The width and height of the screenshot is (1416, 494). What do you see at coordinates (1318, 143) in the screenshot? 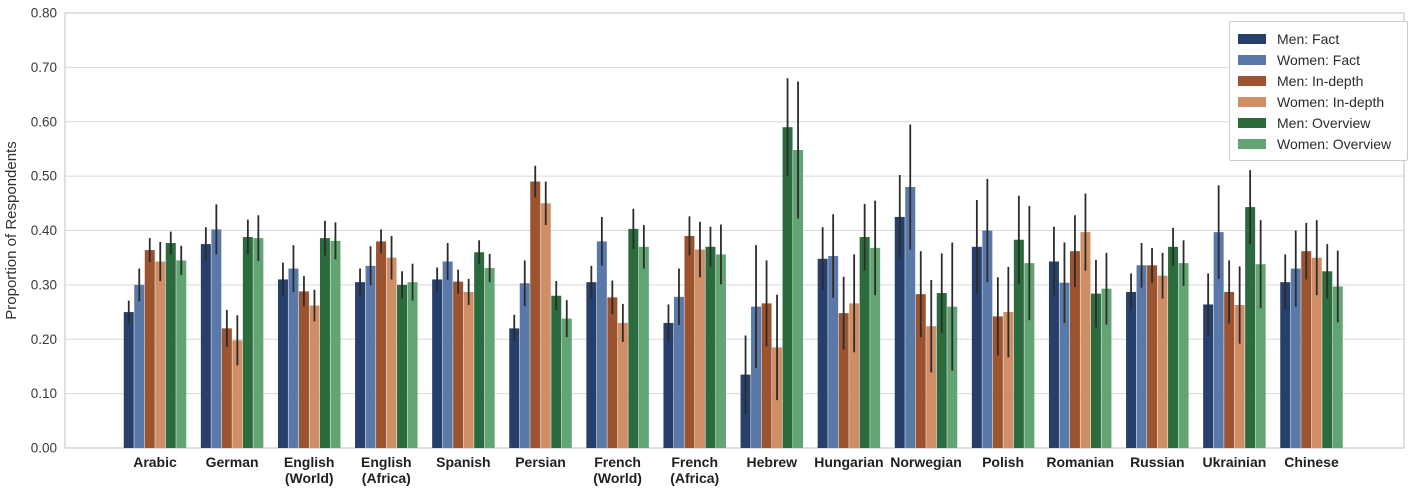
I see `legend-item: Women: Overview` at bounding box center [1318, 143].